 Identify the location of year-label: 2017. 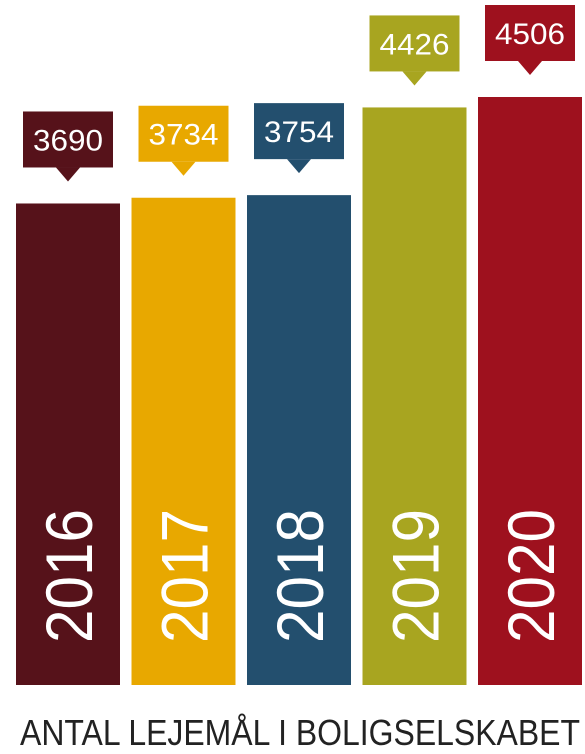
(185, 576).